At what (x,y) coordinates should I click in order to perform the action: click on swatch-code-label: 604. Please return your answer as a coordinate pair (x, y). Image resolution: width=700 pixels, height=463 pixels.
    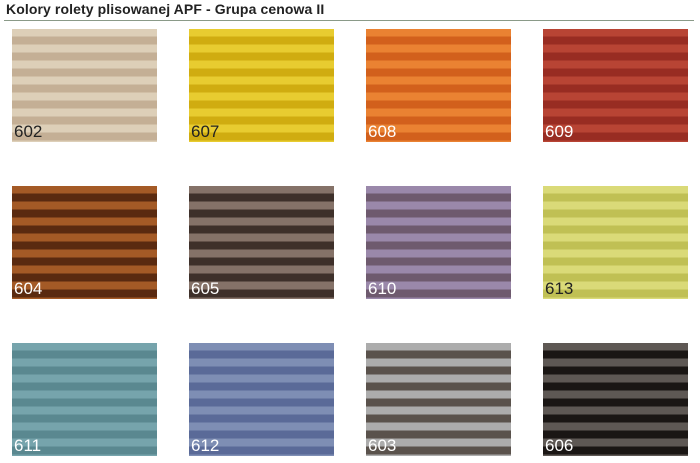
    Looking at the image, I should click on (28, 288).